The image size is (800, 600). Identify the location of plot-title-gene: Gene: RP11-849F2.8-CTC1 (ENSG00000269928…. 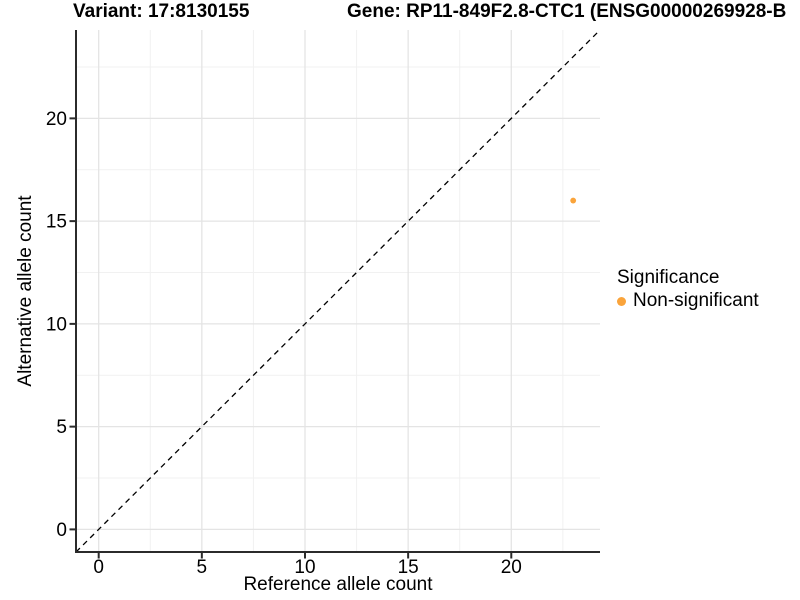
(567, 11).